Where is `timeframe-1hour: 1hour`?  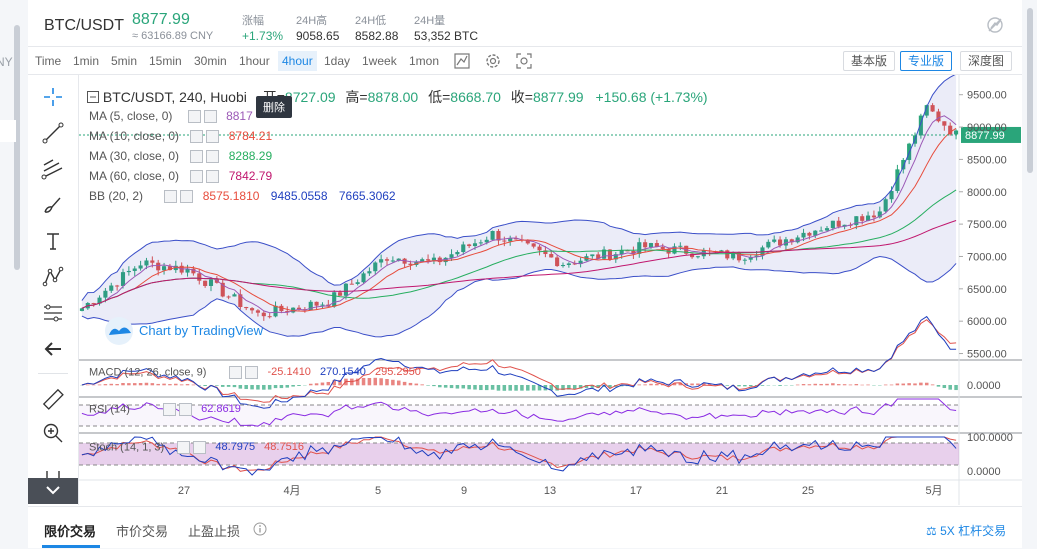 timeframe-1hour: 1hour is located at coordinates (254, 61).